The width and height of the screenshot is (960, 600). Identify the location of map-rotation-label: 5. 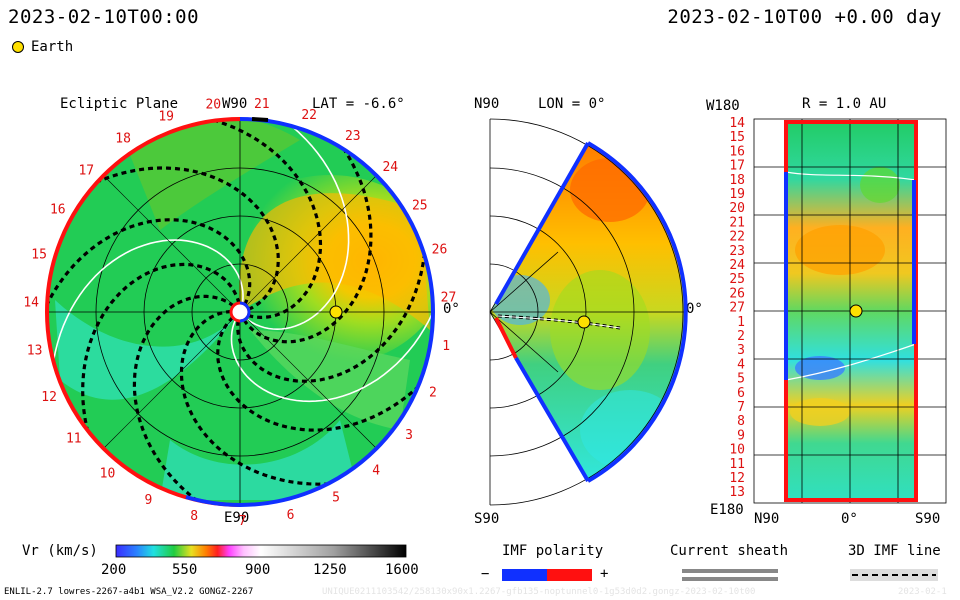
(741, 379).